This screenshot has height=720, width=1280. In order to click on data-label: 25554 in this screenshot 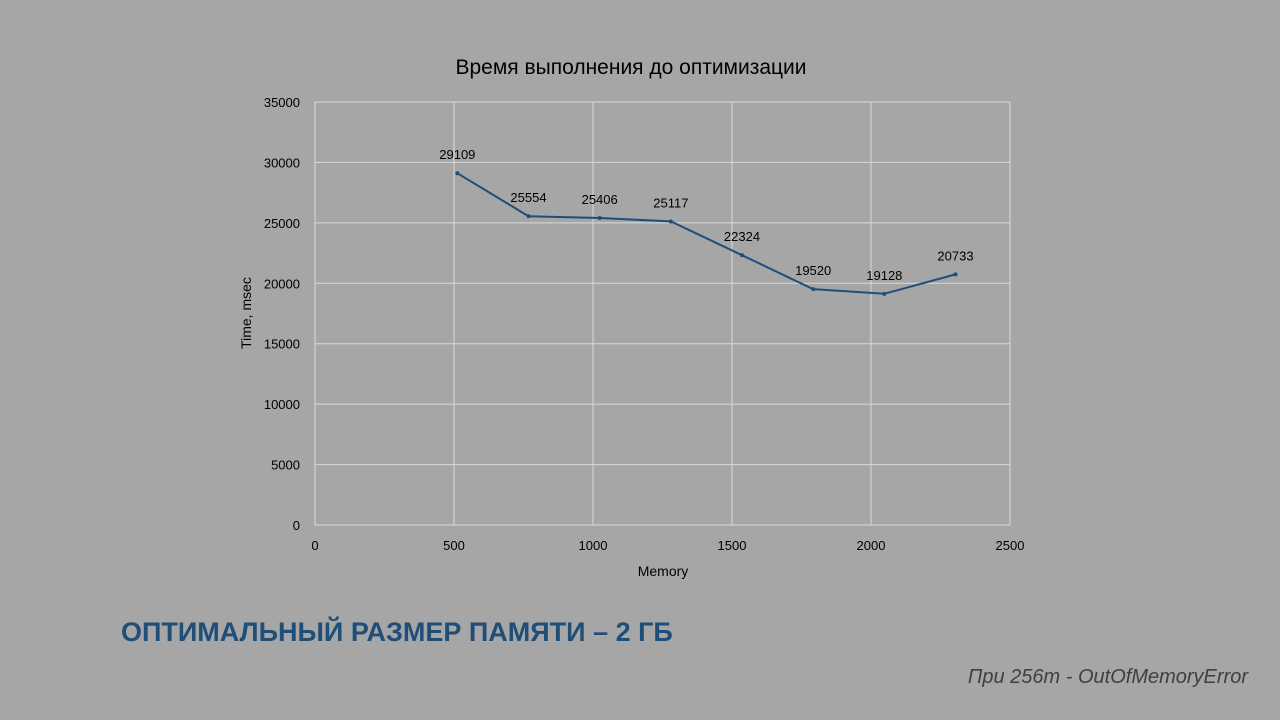, I will do `click(528, 197)`.